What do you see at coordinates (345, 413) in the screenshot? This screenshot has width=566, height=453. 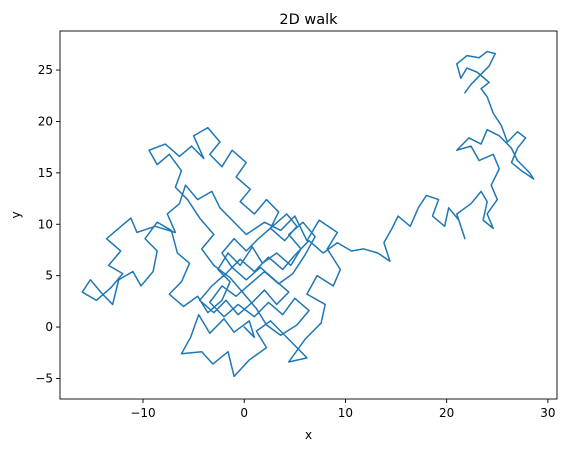 I see `x-tick-label: 10` at bounding box center [345, 413].